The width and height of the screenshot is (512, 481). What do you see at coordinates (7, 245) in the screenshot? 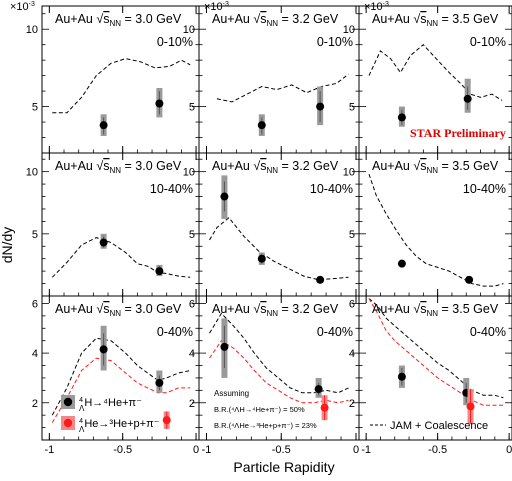
I see `y-axis-title: dN/dy` at bounding box center [7, 245].